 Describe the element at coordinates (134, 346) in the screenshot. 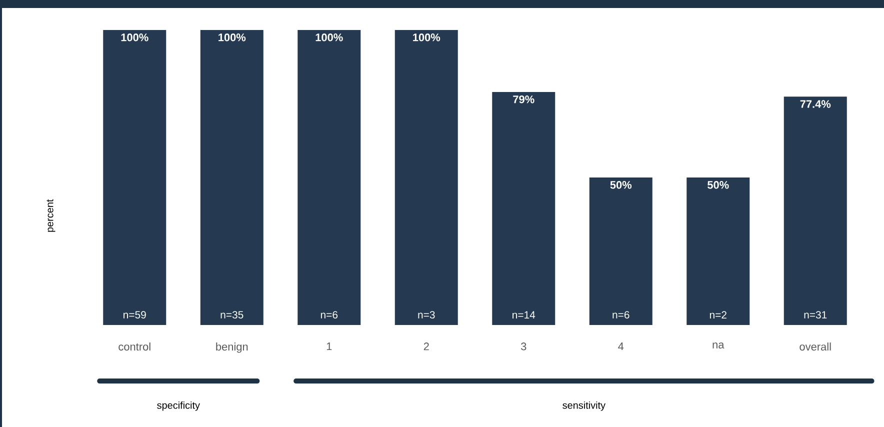

I see `x-tick-label: control` at that location.